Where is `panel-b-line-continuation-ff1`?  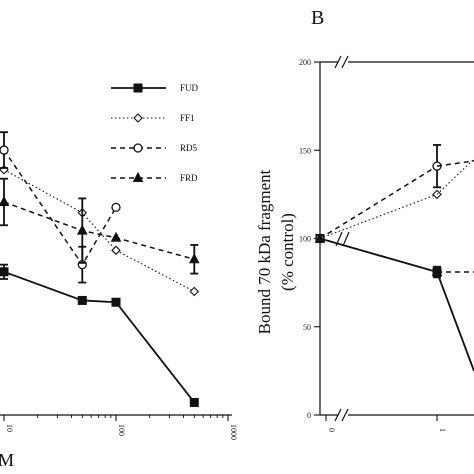
panel-b-line-continuation-ff1 is located at coordinates (455, 176).